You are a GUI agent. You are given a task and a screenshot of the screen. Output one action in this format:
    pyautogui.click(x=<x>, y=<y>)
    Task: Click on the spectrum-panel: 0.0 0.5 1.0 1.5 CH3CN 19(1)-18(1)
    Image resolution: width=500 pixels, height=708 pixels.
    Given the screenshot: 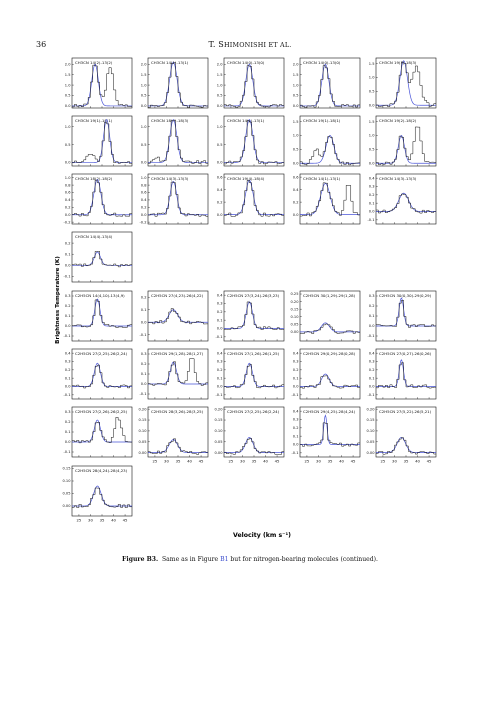 What is the action you would take?
    pyautogui.click(x=326, y=141)
    